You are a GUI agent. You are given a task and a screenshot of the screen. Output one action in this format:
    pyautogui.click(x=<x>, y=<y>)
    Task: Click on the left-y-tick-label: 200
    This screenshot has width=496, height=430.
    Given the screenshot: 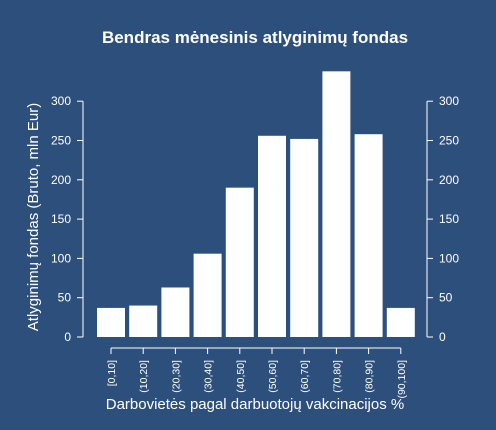 What is the action you would take?
    pyautogui.click(x=61, y=180)
    